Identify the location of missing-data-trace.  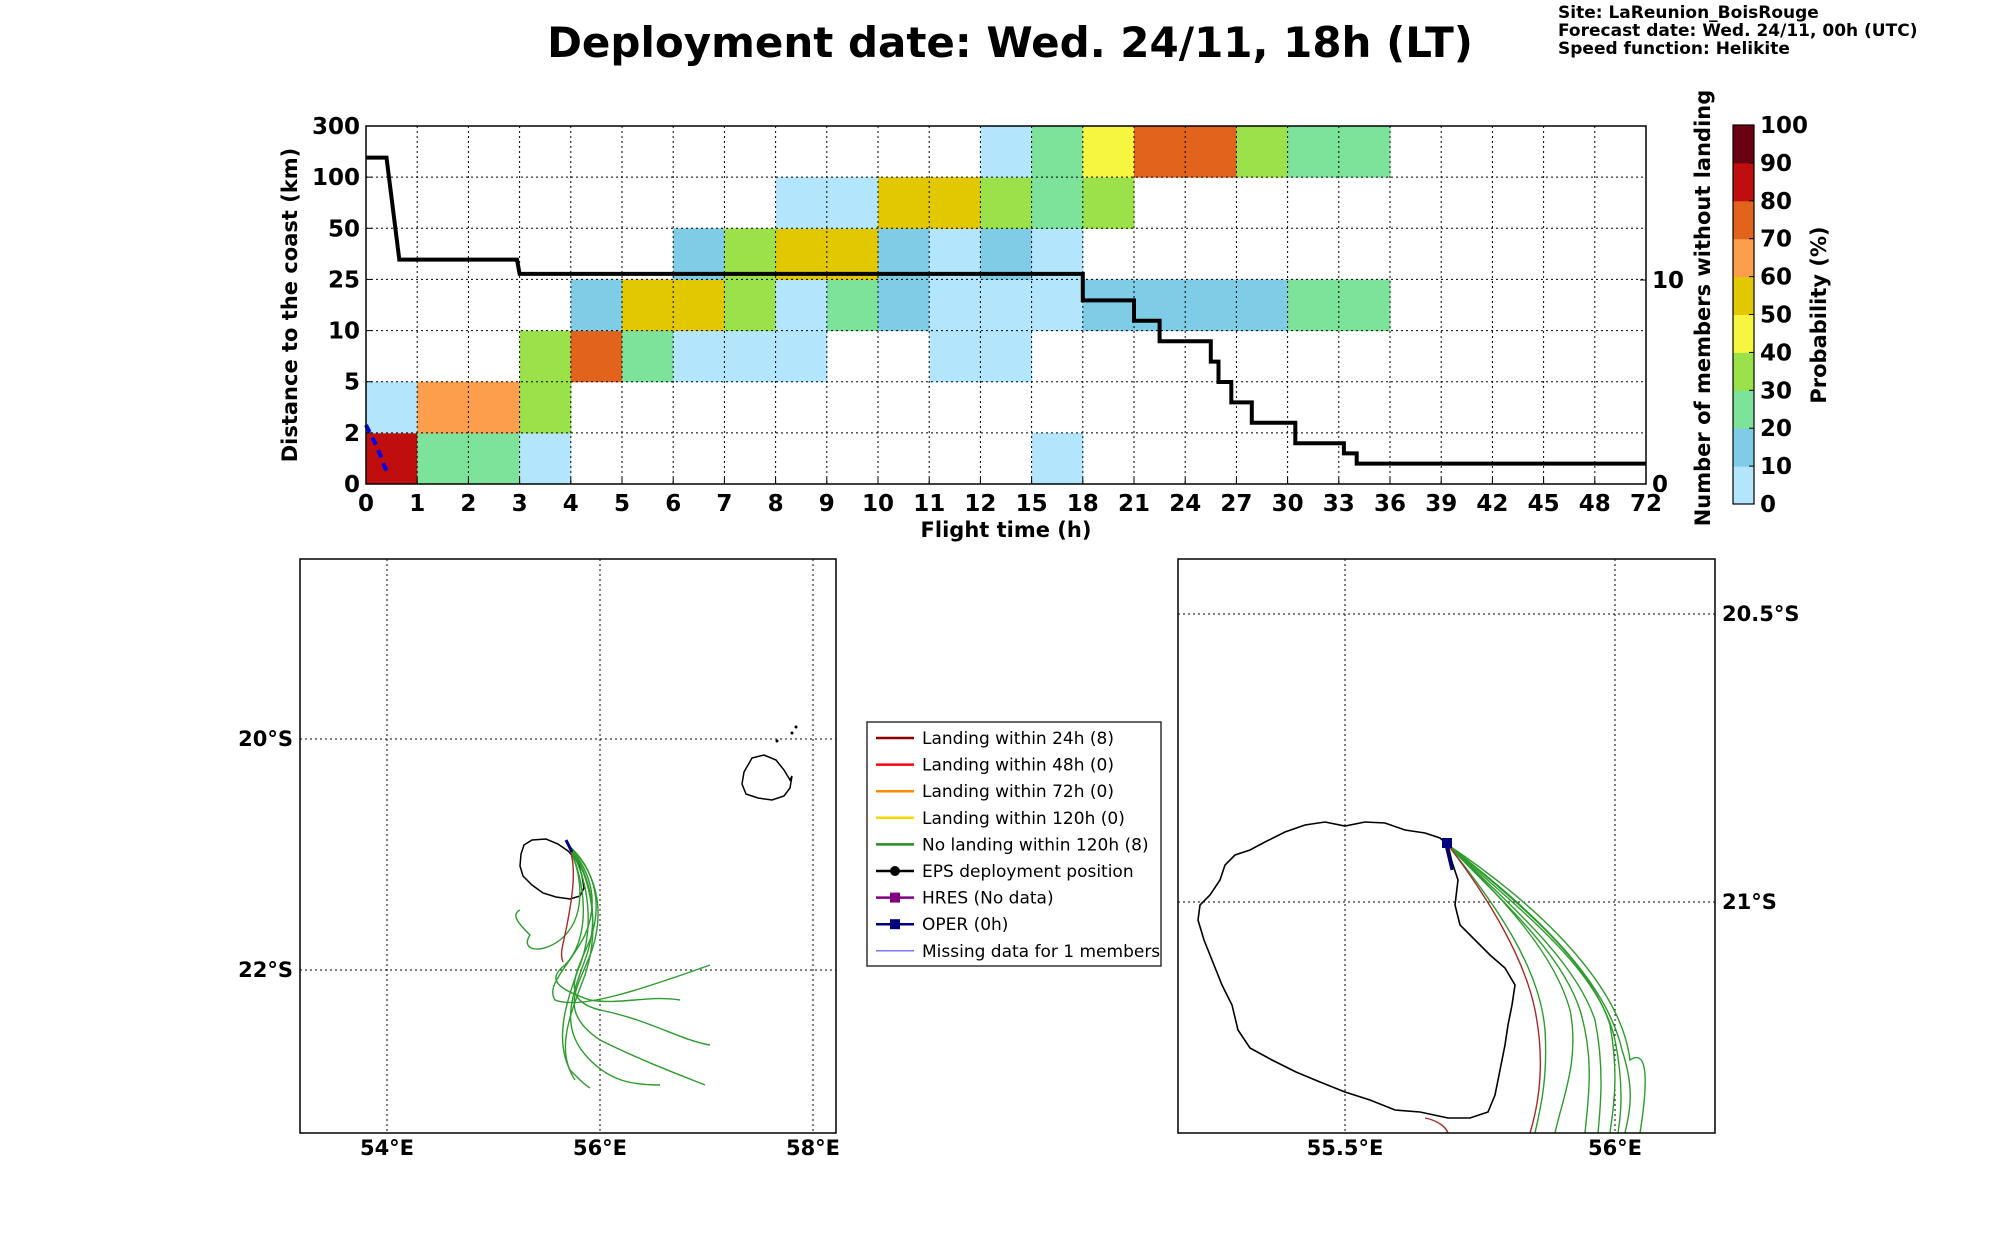
(377, 449).